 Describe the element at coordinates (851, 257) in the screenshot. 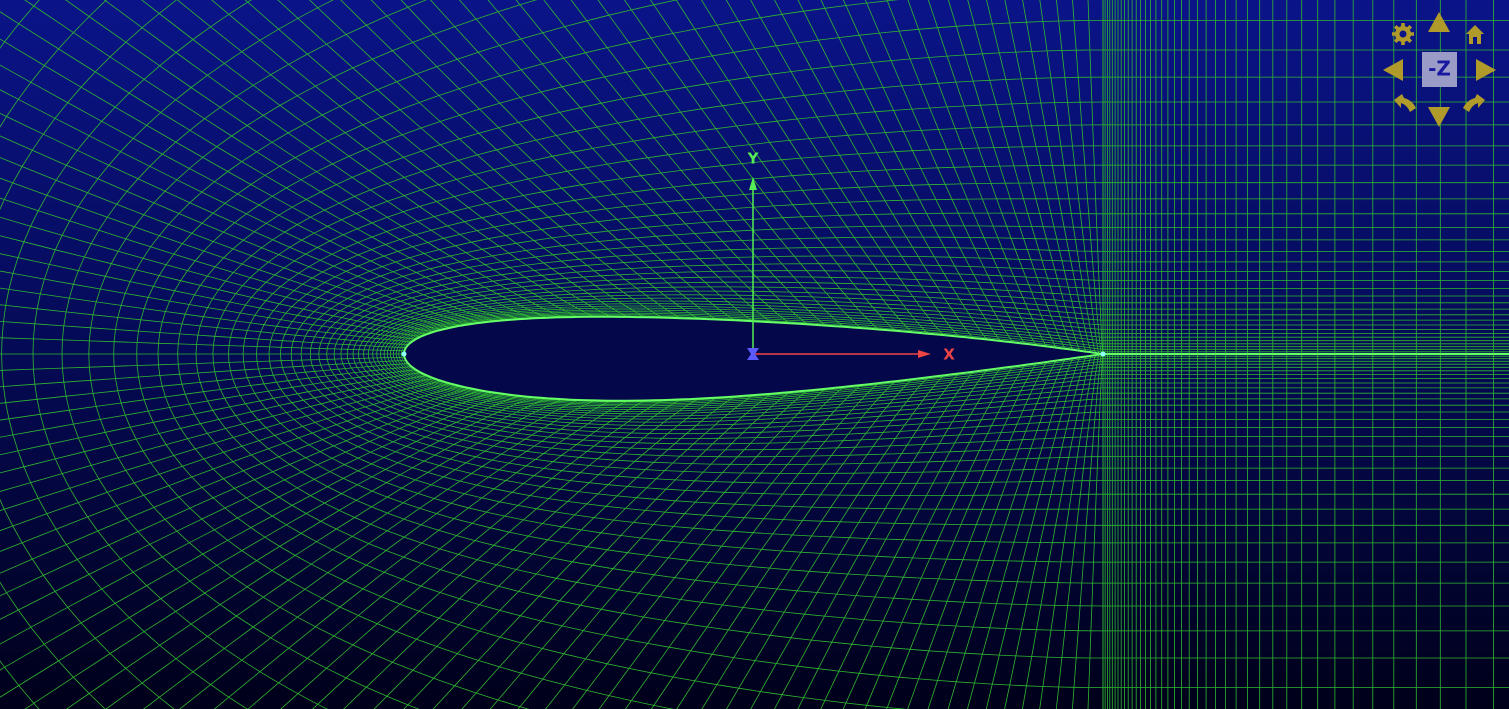

I see `axis-triad: Y X` at that location.